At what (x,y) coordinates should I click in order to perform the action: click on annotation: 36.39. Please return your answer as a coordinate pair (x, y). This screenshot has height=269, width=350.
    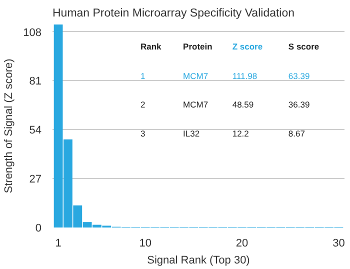
    Looking at the image, I should click on (299, 105).